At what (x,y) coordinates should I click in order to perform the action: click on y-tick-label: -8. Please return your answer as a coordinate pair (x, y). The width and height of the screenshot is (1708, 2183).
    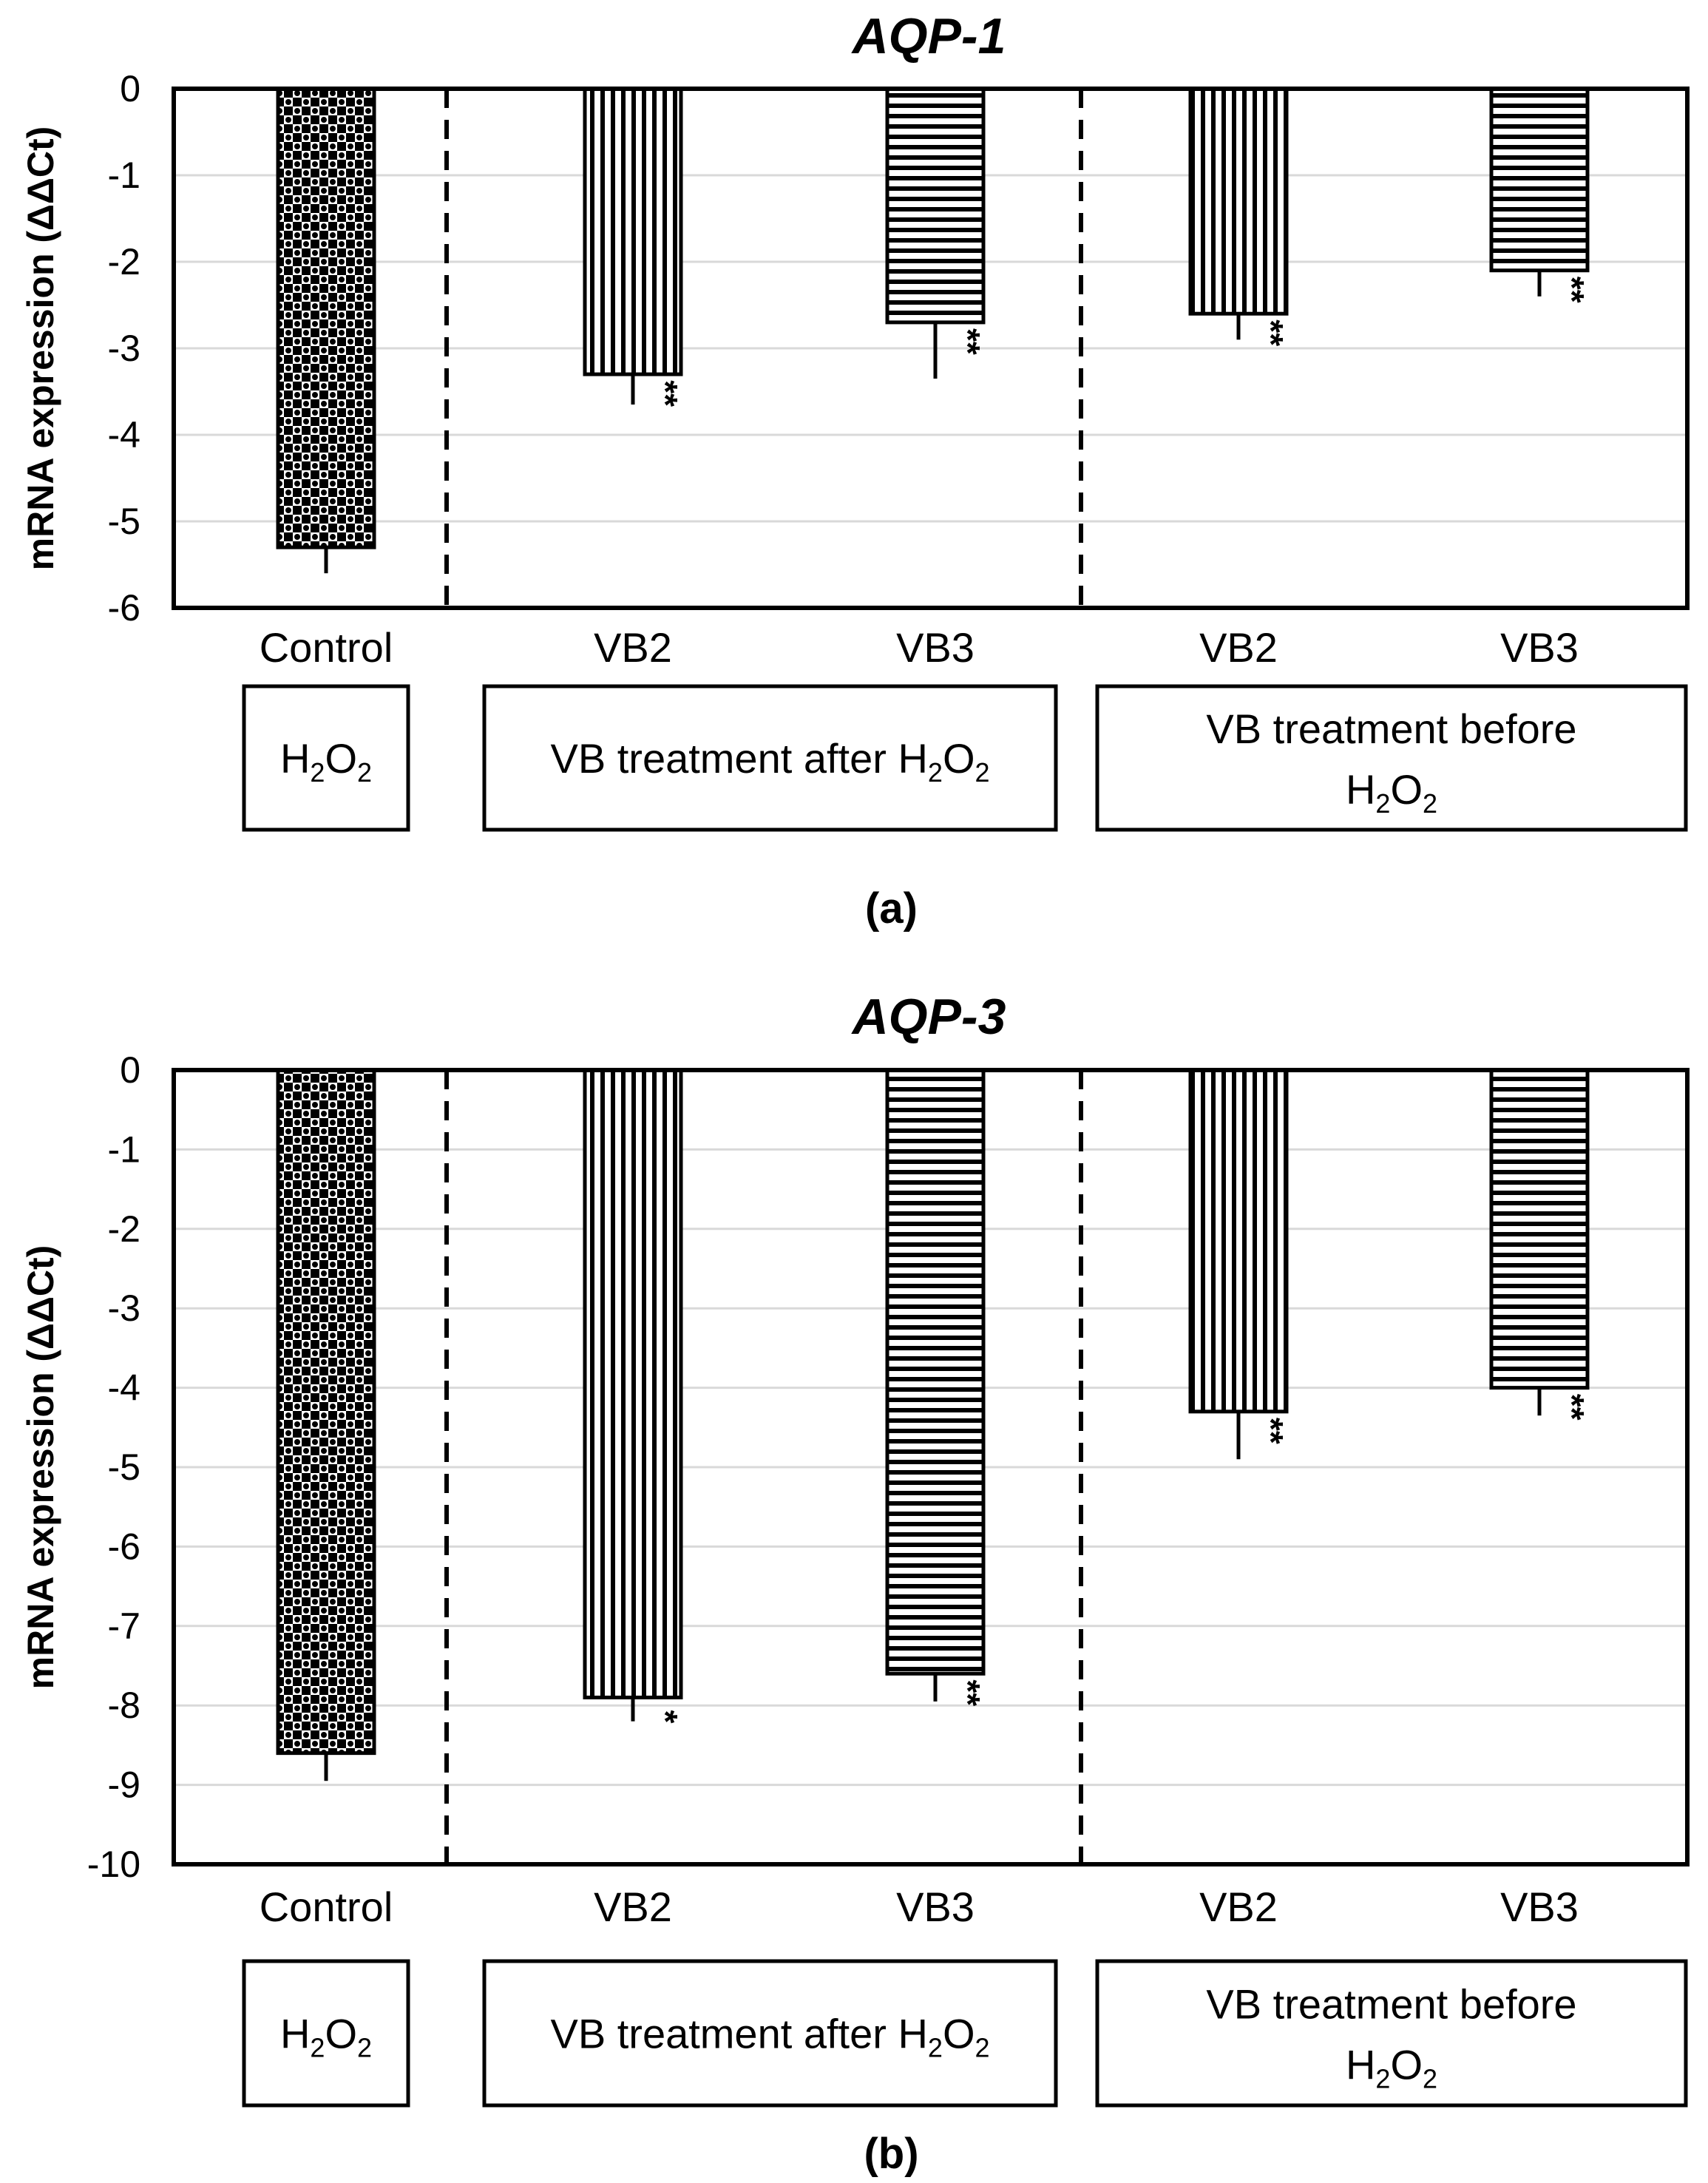
    Looking at the image, I should click on (124, 1705).